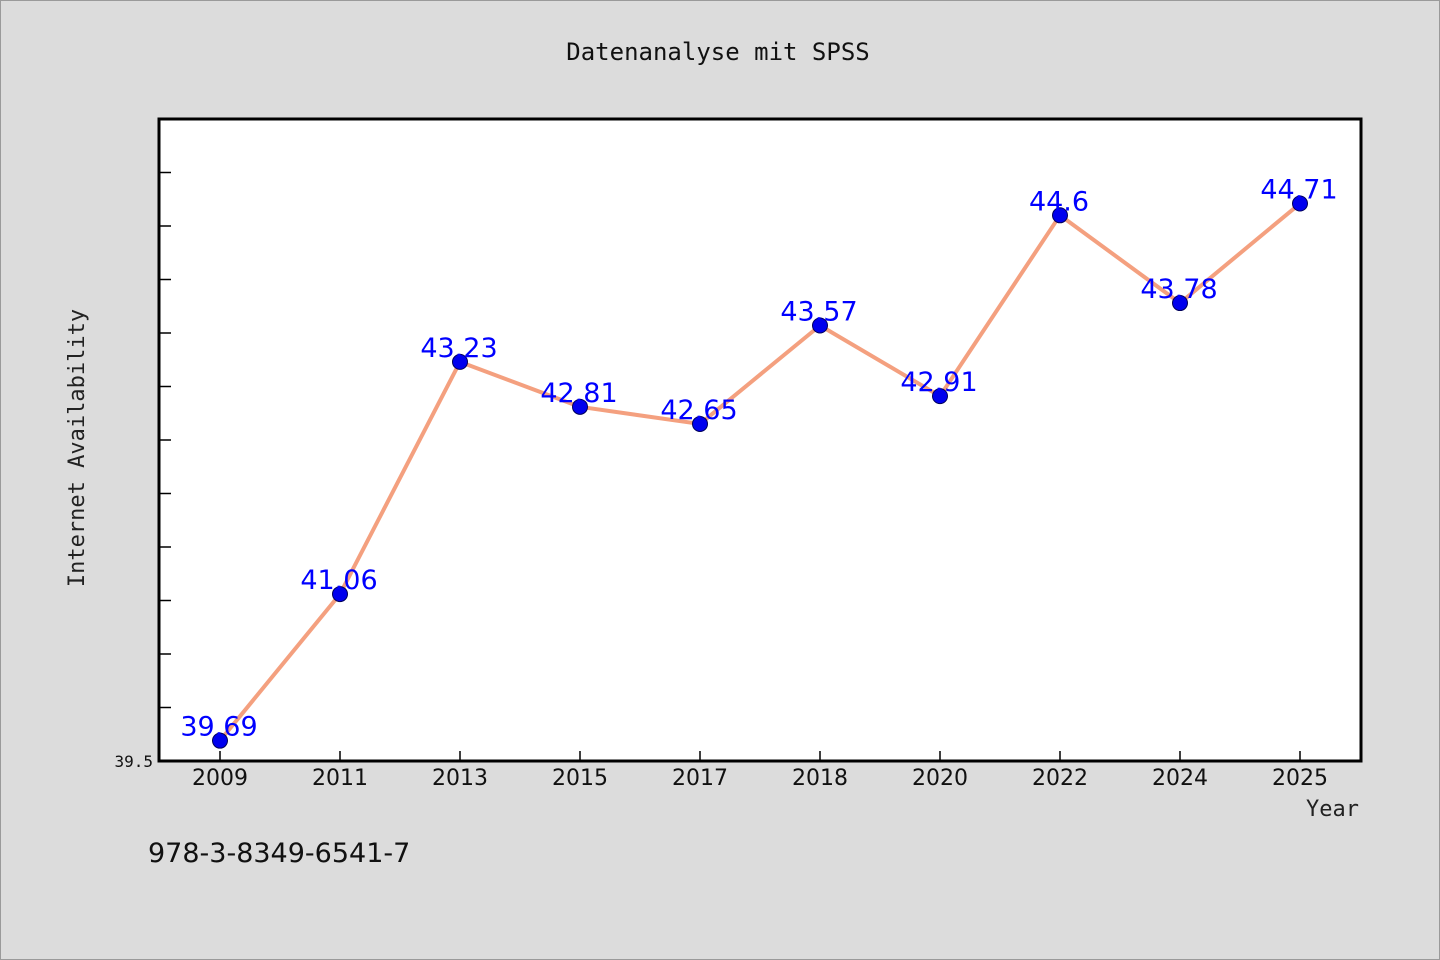 The width and height of the screenshot is (1440, 960). What do you see at coordinates (760, 756) in the screenshot?
I see `x-axis-ticks` at bounding box center [760, 756].